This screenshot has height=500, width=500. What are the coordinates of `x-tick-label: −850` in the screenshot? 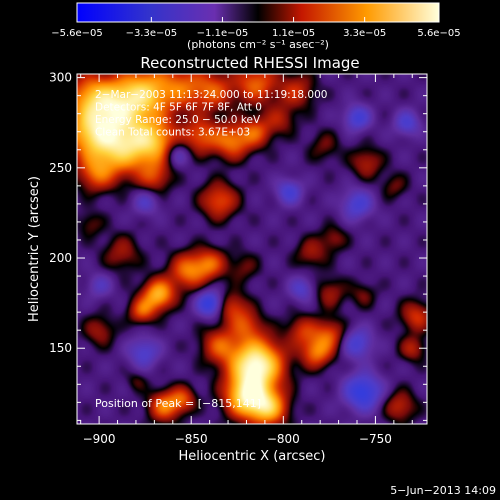 It's located at (191, 439).